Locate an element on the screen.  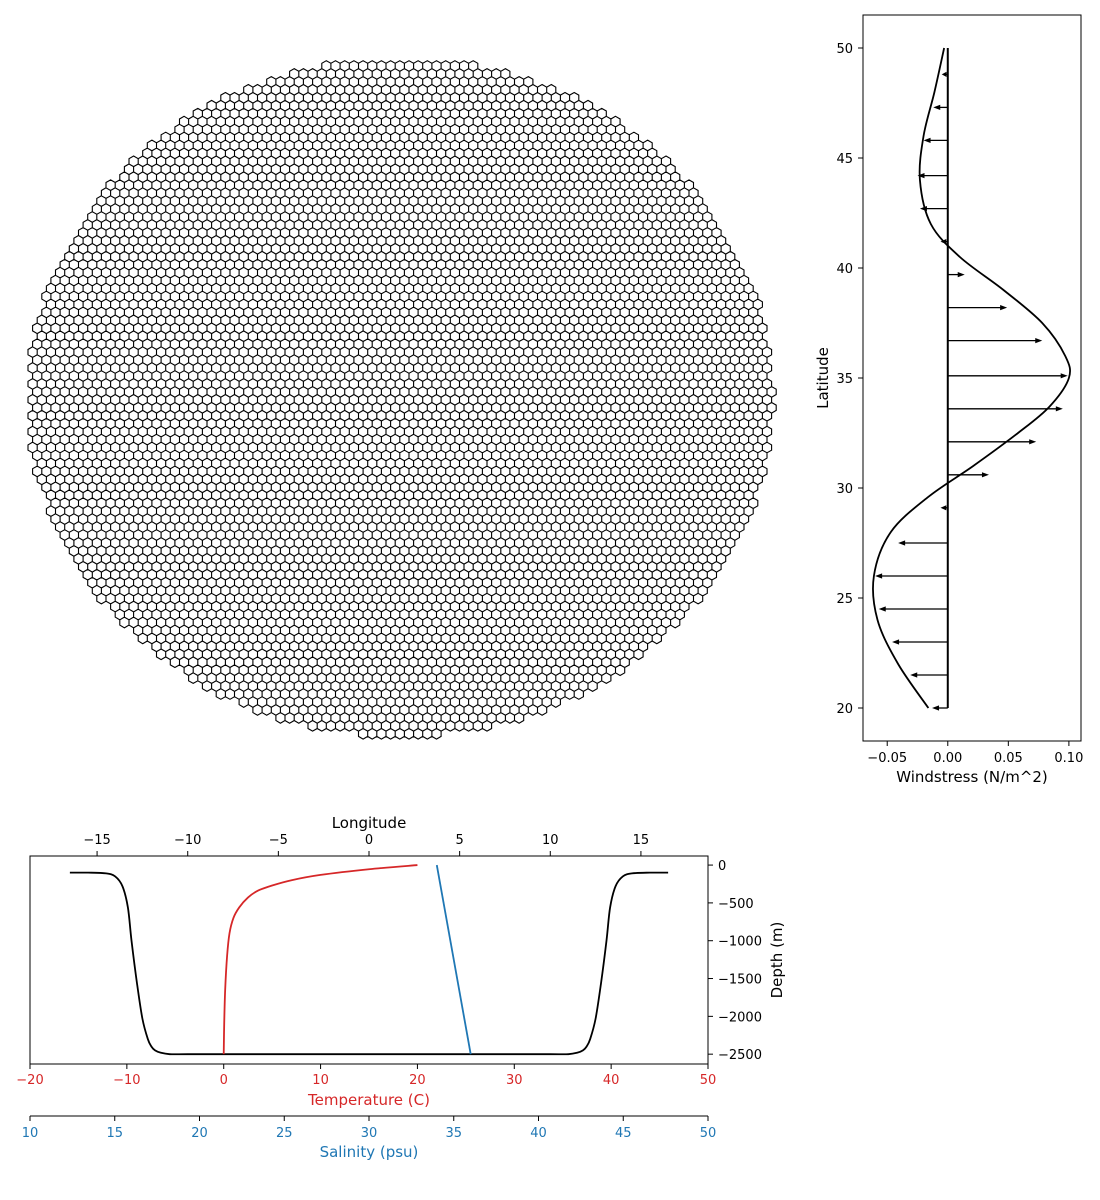
profile-lines is located at coordinates (369, 960).